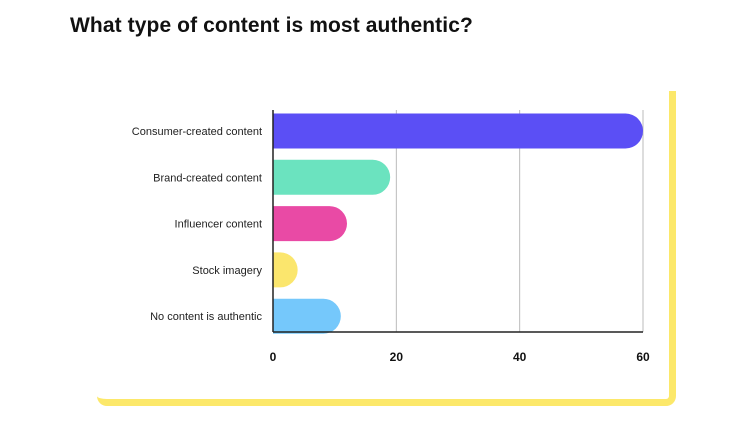 This screenshot has height=440, width=730. I want to click on tick-labels: 0 20 40 60, so click(460, 357).